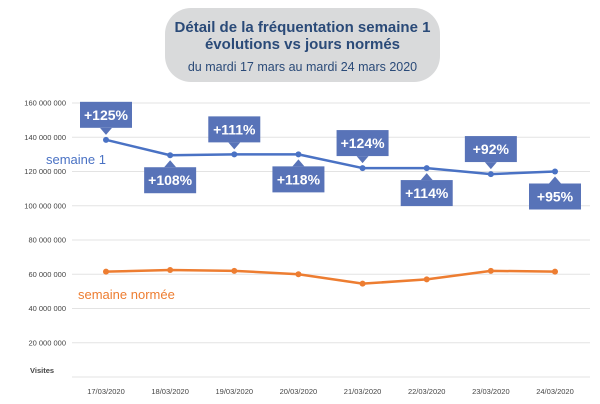 The image size is (600, 404). I want to click on data-label-callout: +111%, so click(234, 133).